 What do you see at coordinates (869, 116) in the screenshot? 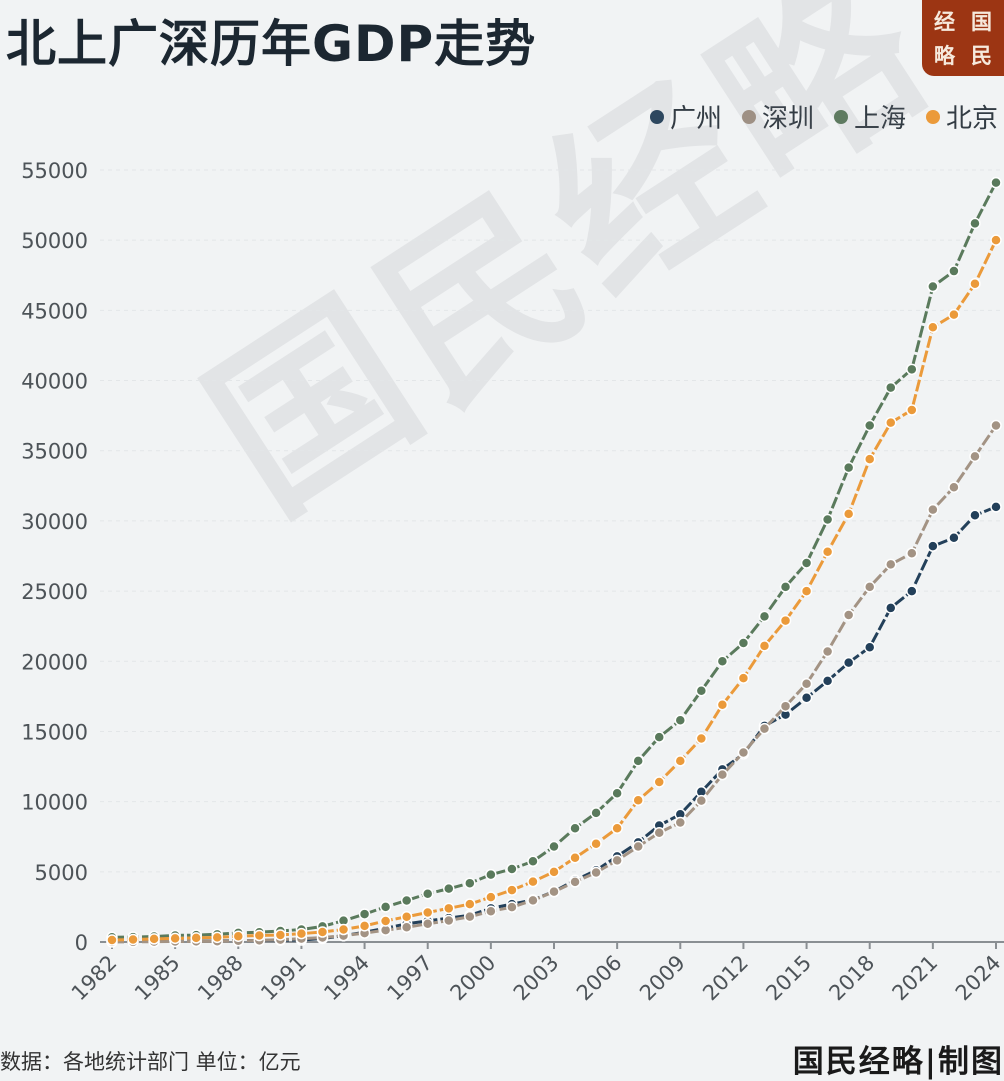
I see `legend-item-shanghai: 上海` at bounding box center [869, 116].